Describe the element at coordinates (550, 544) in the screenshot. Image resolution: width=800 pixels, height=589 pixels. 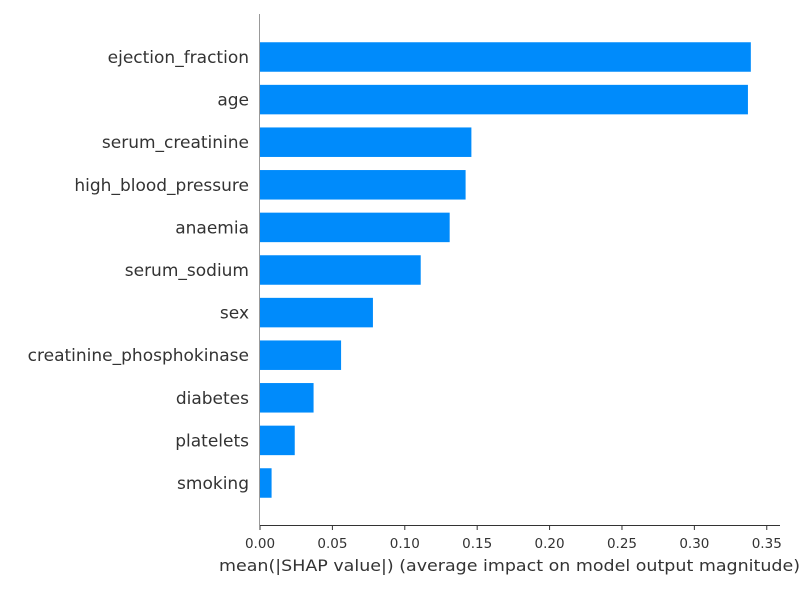
I see `x-tick-label: 0.20` at that location.